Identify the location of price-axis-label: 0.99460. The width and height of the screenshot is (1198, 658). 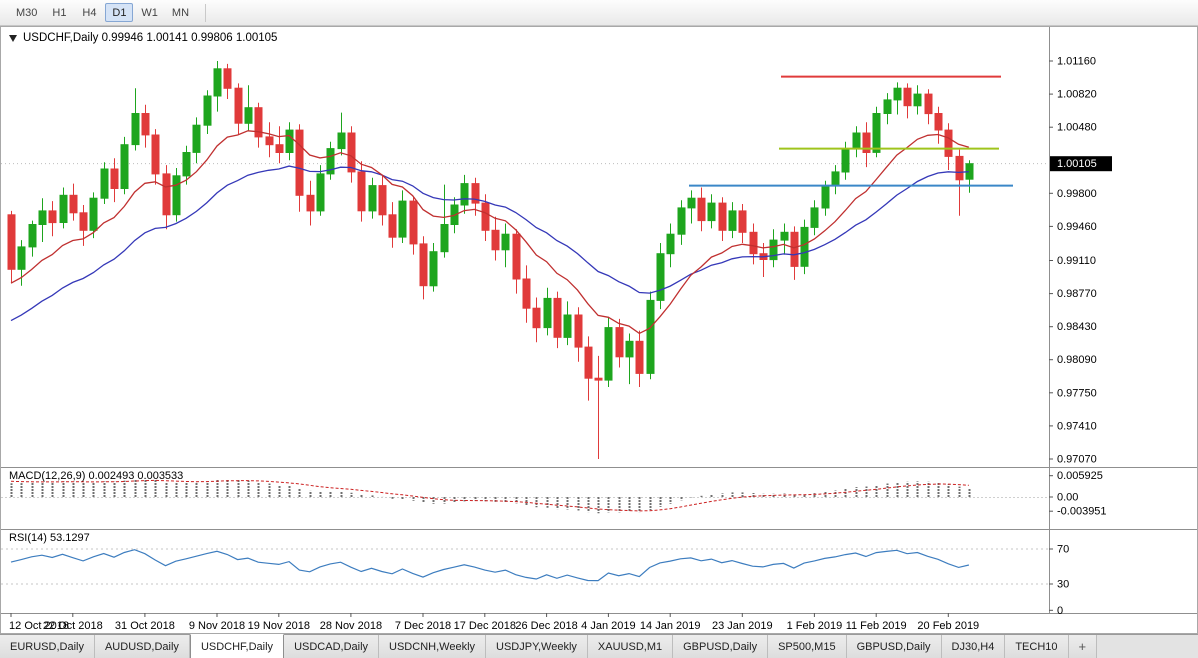
(1077, 227).